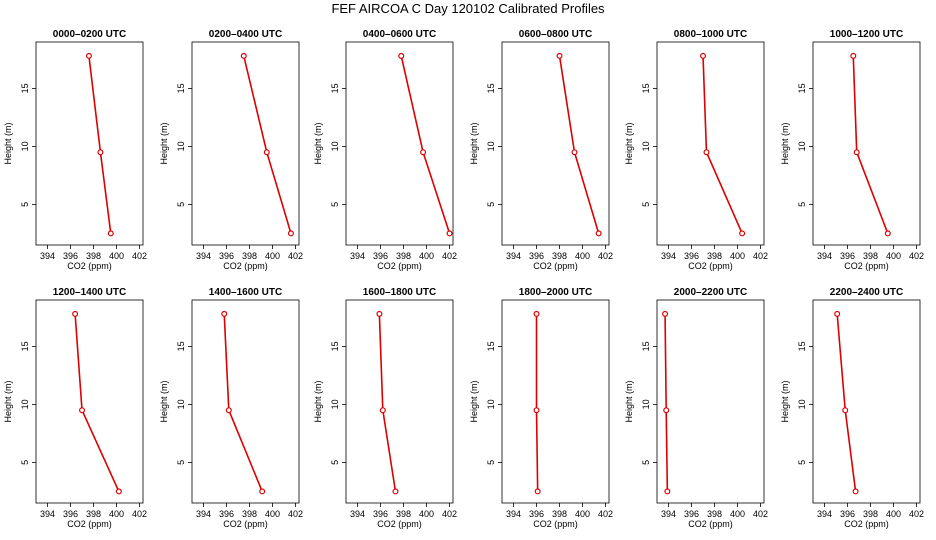  What do you see at coordinates (866, 34) in the screenshot?
I see `panel-title: 1000–1200 UTC` at bounding box center [866, 34].